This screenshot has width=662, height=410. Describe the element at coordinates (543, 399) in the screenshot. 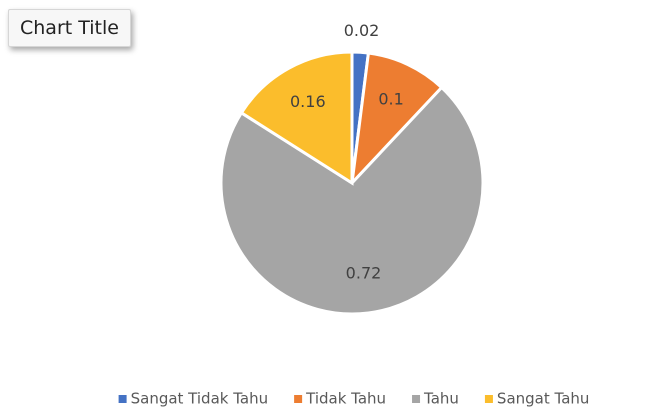

I see `legend-label: Sangat Tahu` at that location.